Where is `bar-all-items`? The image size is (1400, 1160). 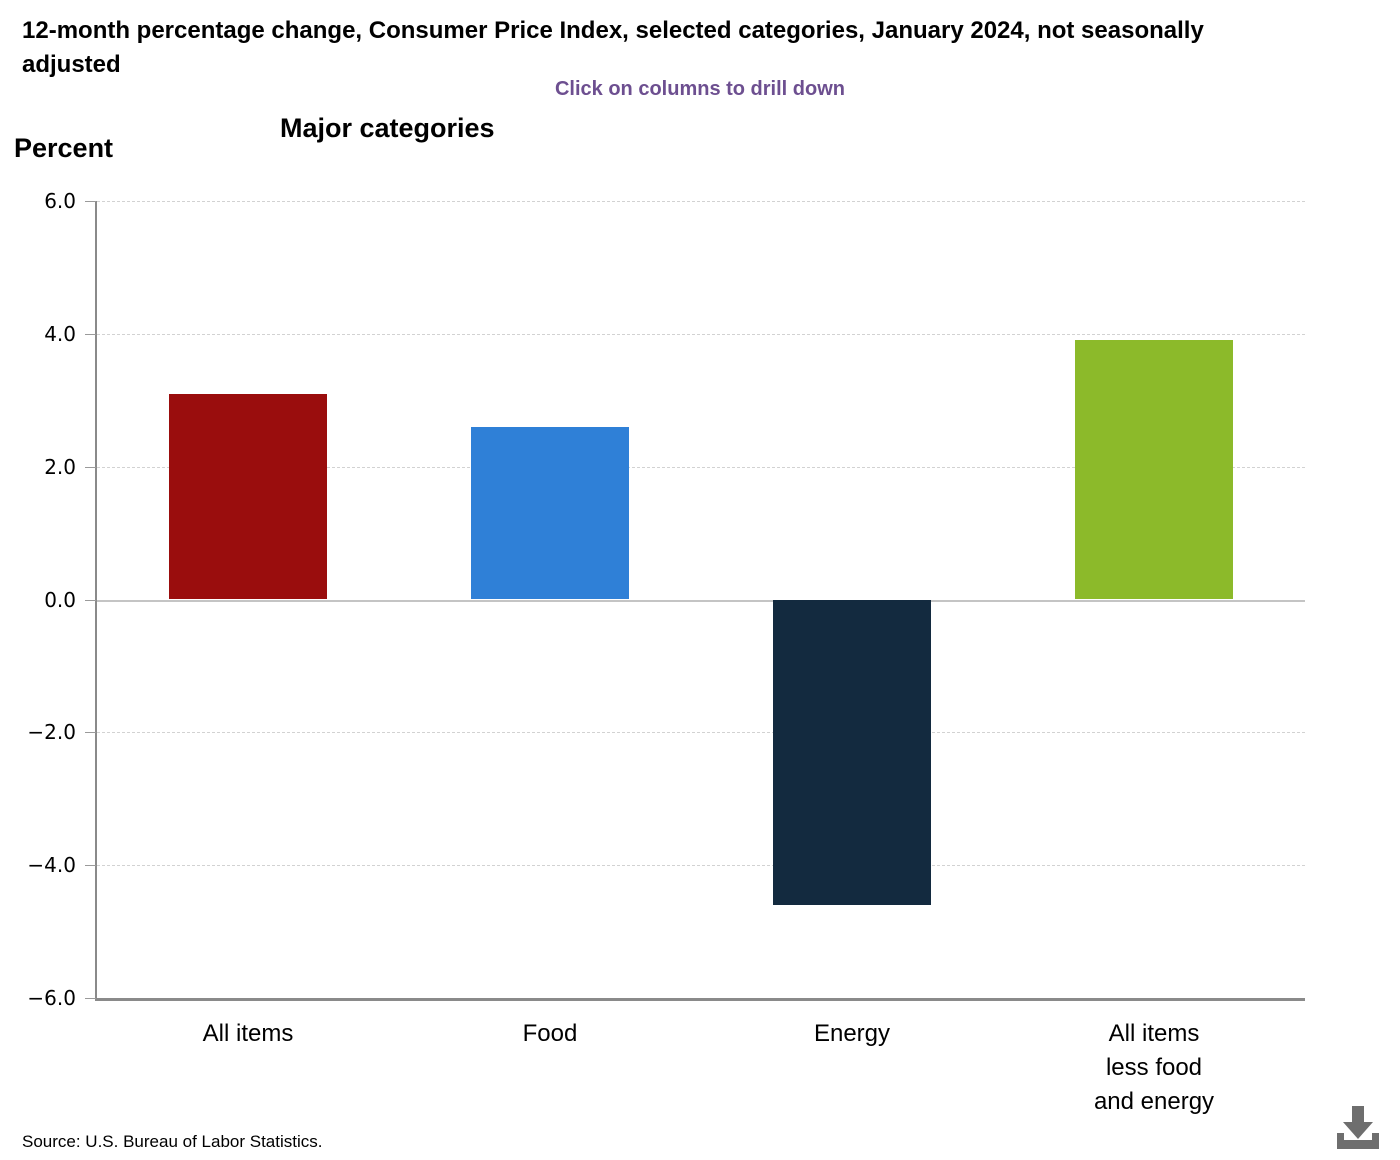 bar-all-items is located at coordinates (248, 496).